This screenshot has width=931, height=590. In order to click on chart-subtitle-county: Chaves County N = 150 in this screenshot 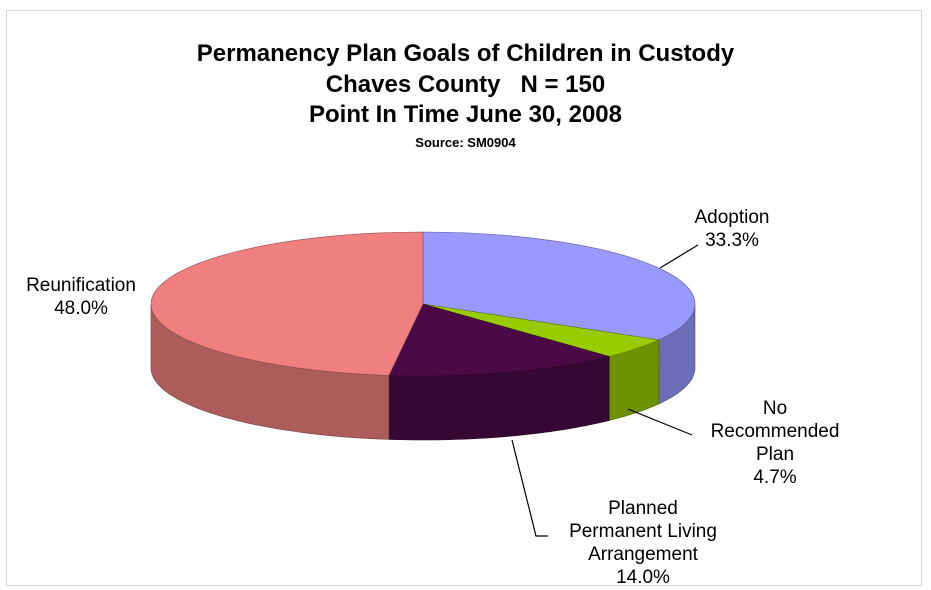, I will do `click(465, 84)`.